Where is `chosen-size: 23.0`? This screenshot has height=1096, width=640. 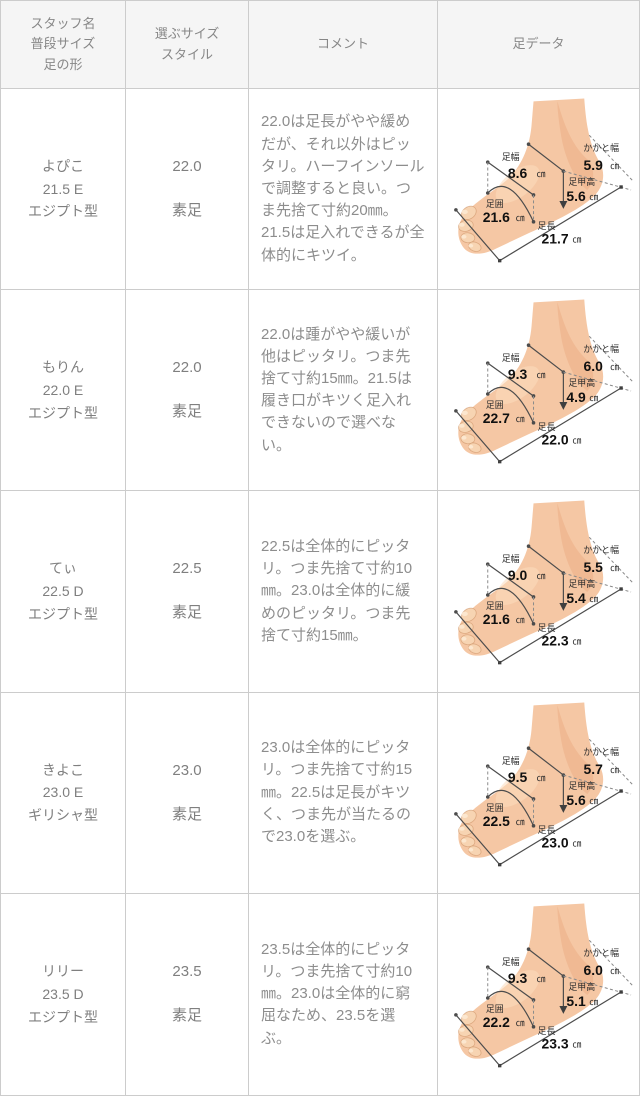 chosen-size: 23.0 is located at coordinates (187, 770).